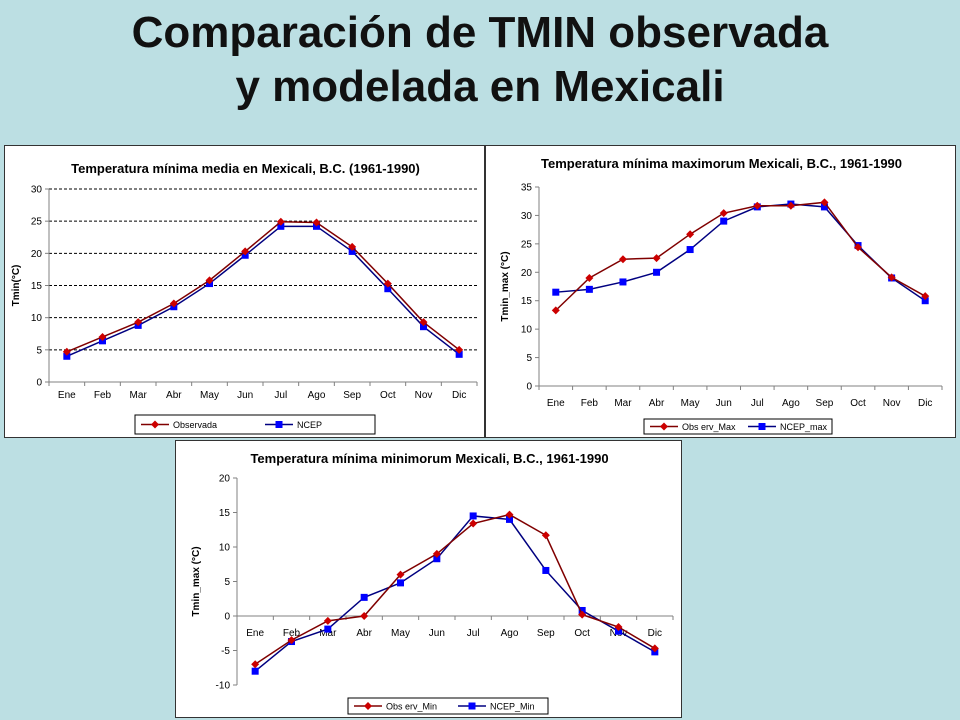 The image size is (960, 720). I want to click on y-tick-label: -5, so click(225, 651).